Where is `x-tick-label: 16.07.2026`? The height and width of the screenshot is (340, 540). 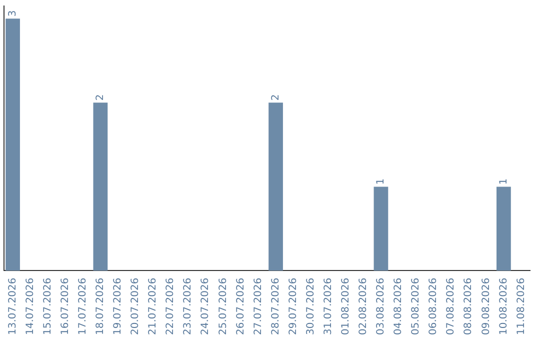
x-tick-label: 16.07.2026 is located at coordinates (65, 307).